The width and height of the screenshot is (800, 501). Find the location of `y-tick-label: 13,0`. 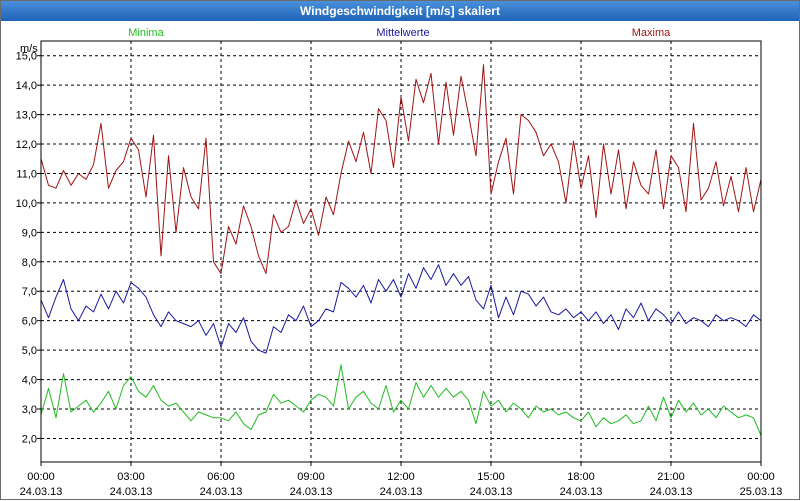

y-tick-label: 13,0 is located at coordinates (26, 116).